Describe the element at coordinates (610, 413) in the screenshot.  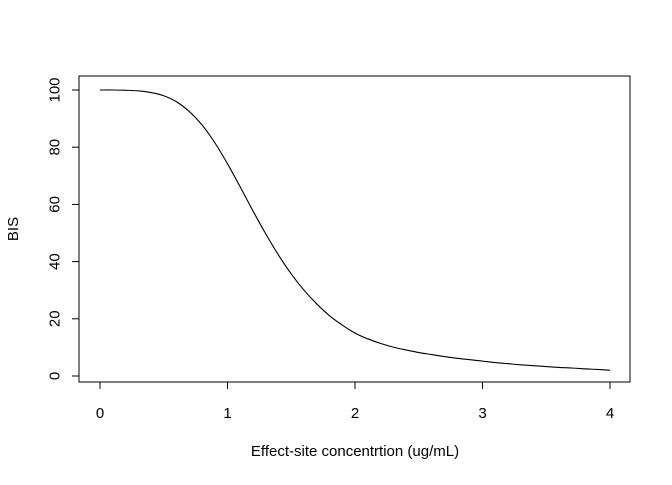
I see `x-tick-label: 4` at that location.